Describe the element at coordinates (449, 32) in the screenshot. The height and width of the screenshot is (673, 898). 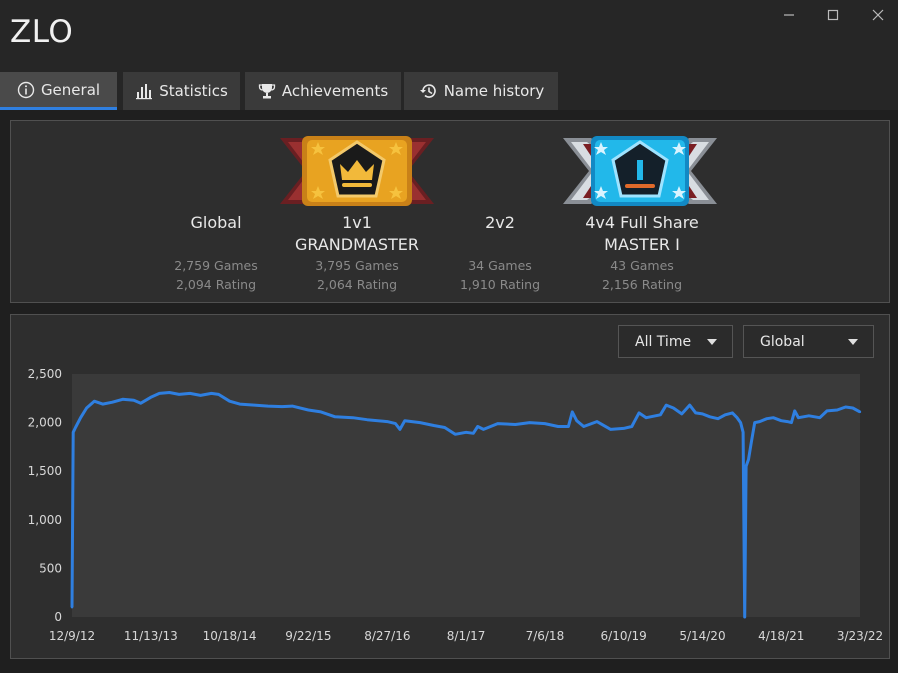
I see `title-bar: ZLO` at that location.